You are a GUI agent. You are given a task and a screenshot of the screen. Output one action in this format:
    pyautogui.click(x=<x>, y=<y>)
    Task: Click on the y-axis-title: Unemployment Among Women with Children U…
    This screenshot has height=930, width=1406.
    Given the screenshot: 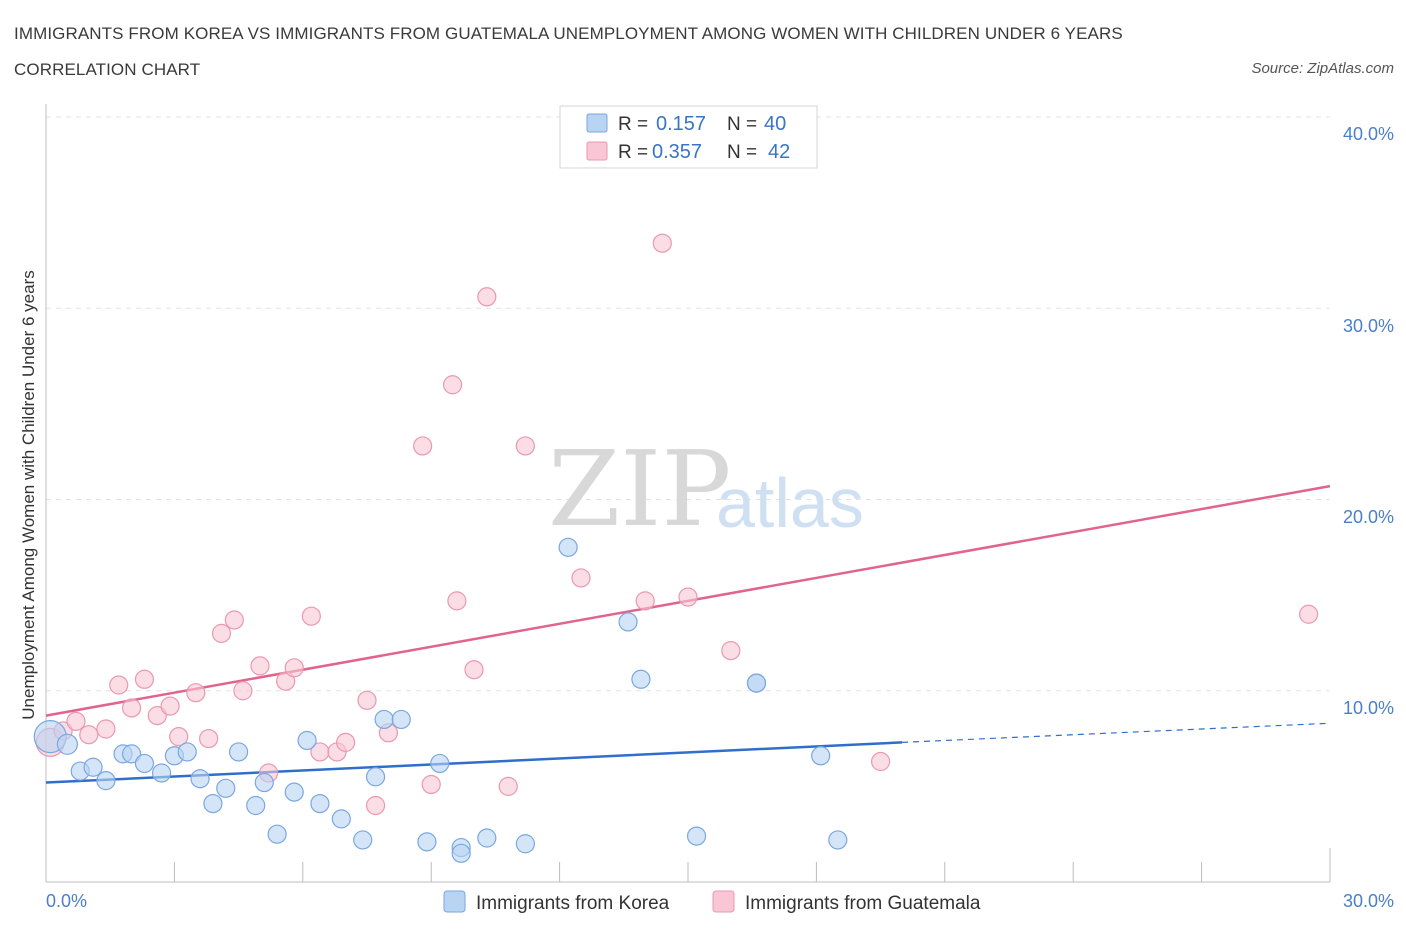 What is the action you would take?
    pyautogui.click(x=28, y=494)
    